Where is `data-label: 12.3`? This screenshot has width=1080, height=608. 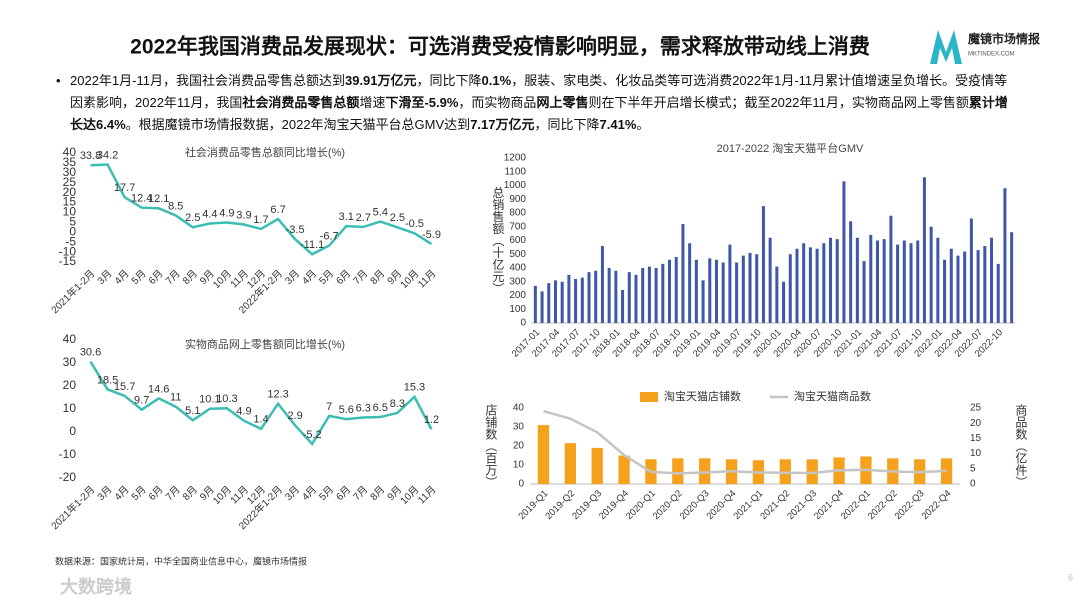 data-label: 12.3 is located at coordinates (277, 395).